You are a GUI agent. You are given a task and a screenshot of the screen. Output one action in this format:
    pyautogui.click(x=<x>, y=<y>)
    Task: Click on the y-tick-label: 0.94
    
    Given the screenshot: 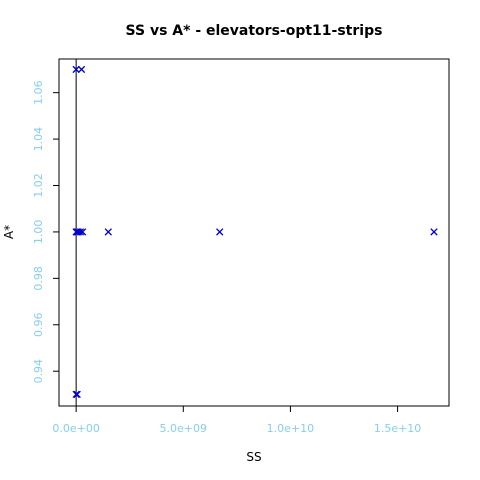 What is the action you would take?
    pyautogui.click(x=38, y=371)
    